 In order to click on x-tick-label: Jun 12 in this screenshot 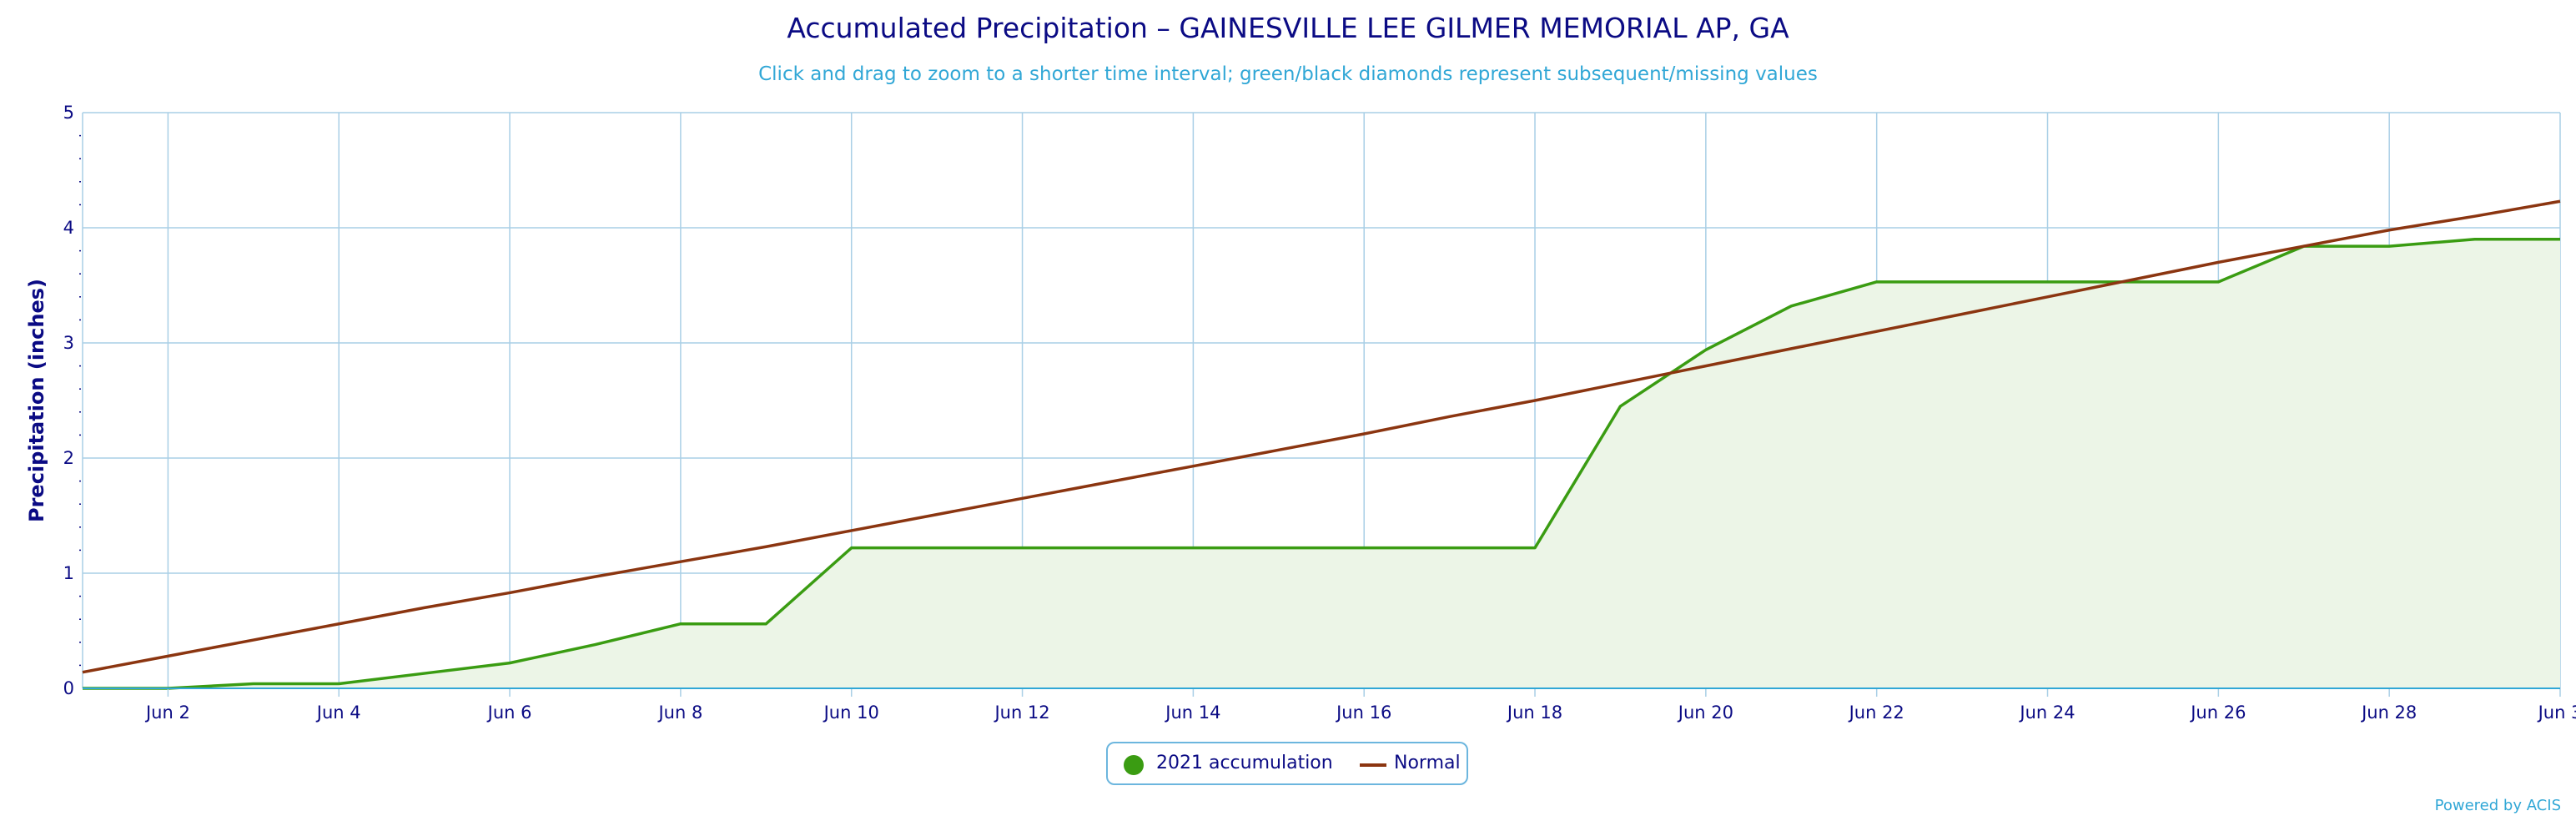, I will do `click(1021, 713)`.